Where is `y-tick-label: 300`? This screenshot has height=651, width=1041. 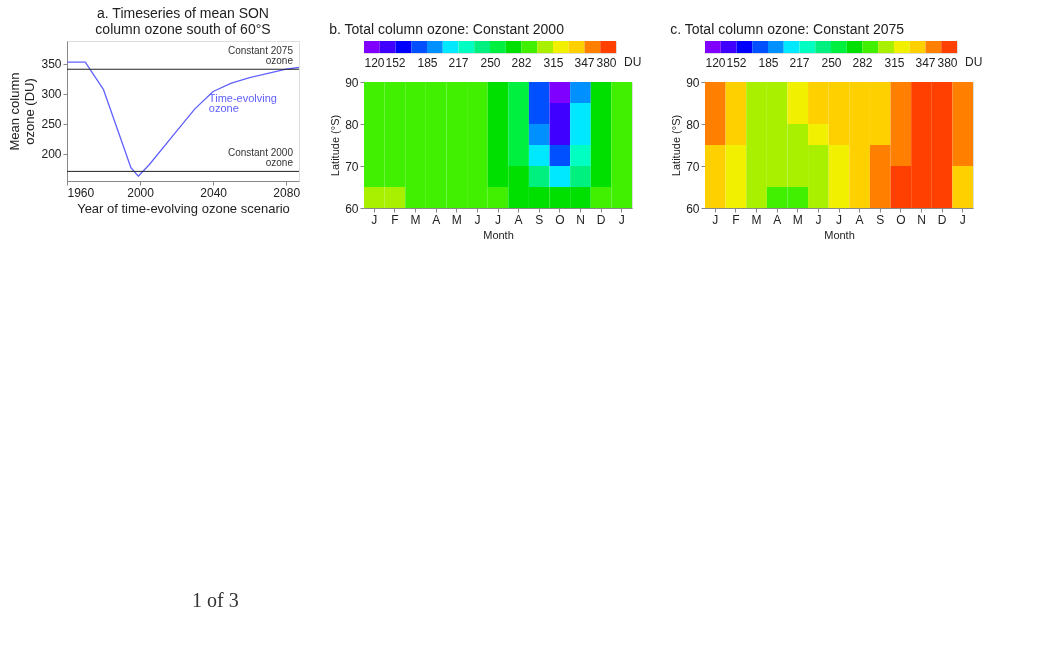
y-tick-label: 300 is located at coordinates (51, 94).